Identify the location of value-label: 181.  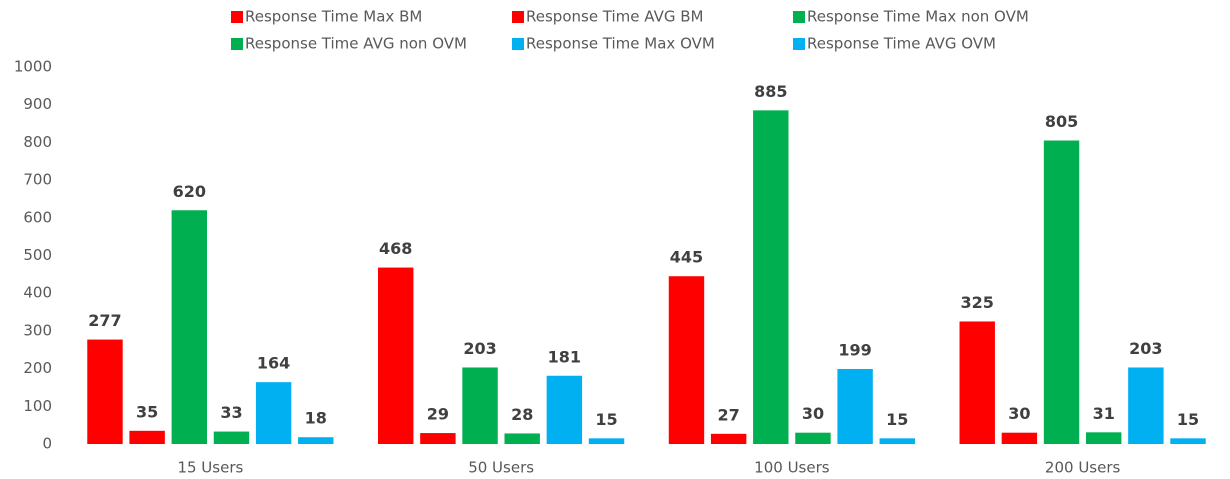
(564, 356).